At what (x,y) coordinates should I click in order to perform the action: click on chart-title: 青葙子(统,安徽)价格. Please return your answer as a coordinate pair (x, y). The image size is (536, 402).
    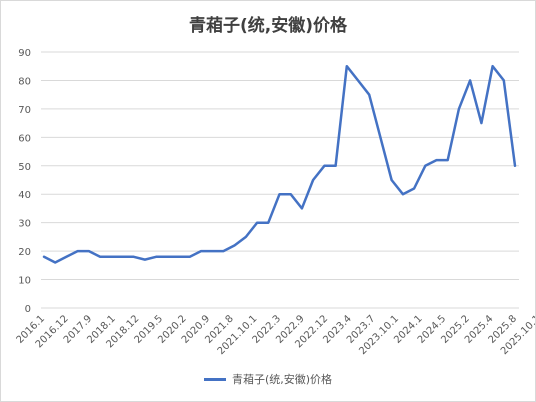
    Looking at the image, I should click on (268, 26).